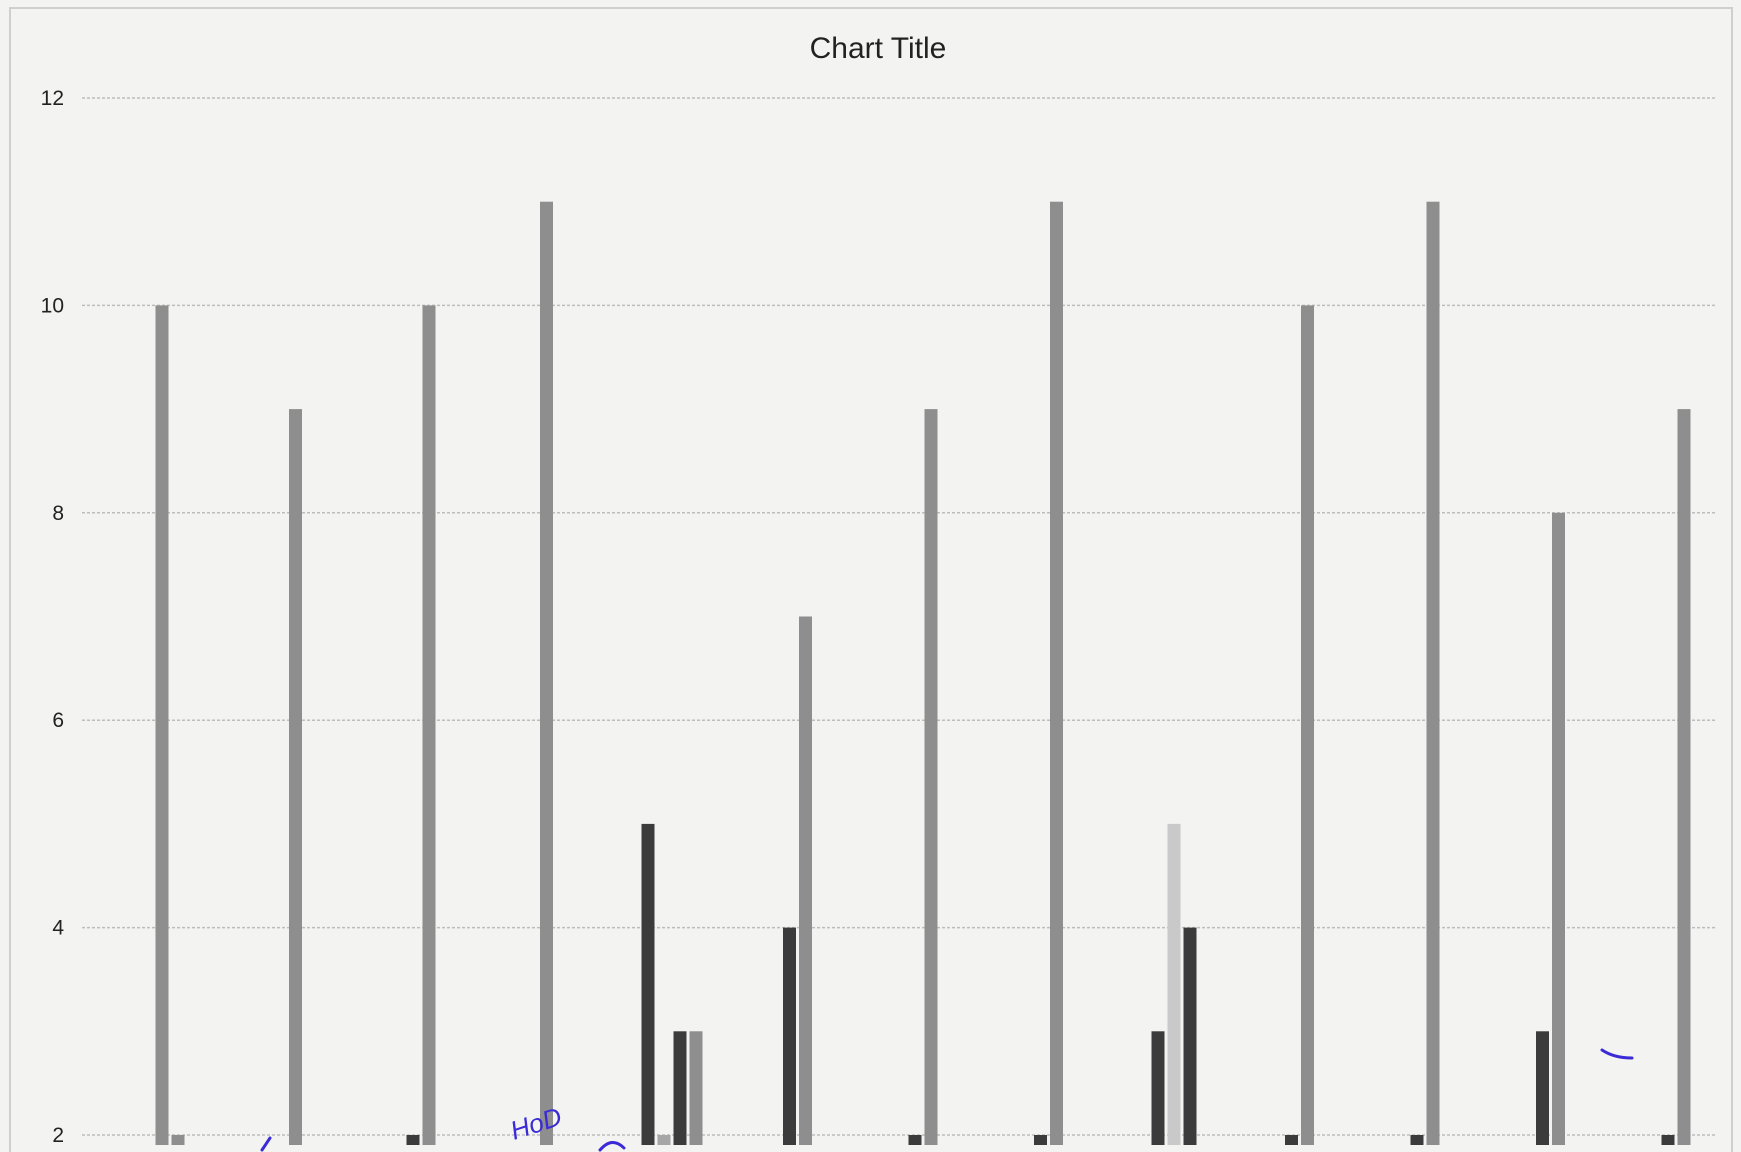 The height and width of the screenshot is (1152, 1741). Describe the element at coordinates (52, 98) in the screenshot. I see `y-tick-label: 12` at that location.